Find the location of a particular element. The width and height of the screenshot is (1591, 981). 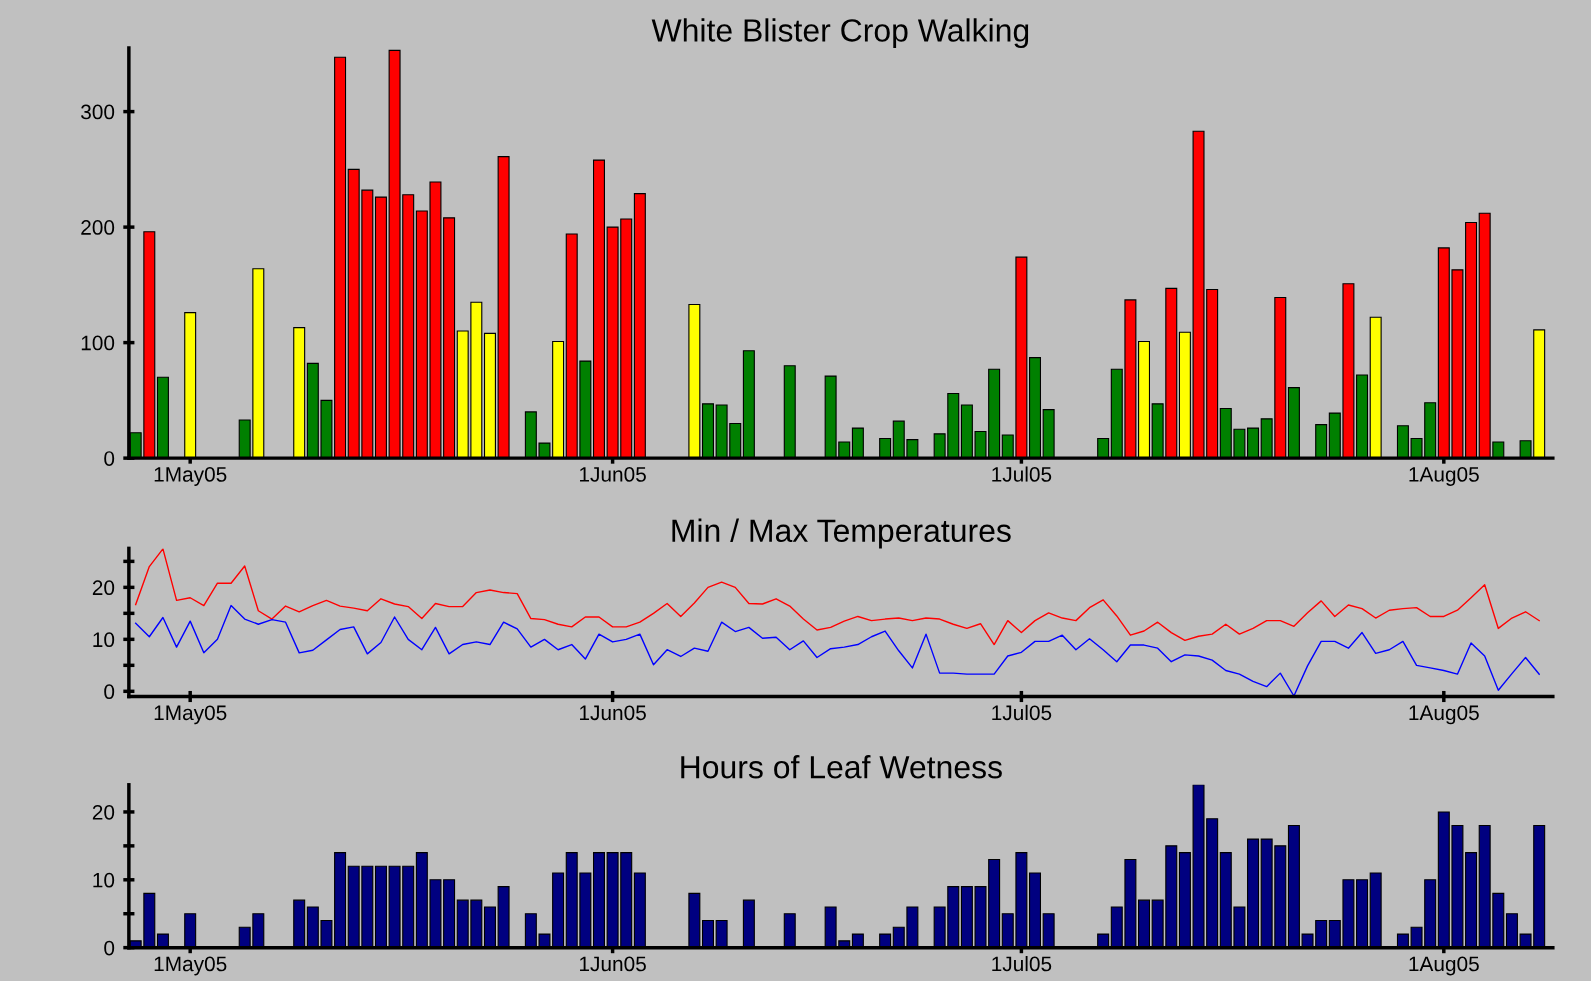

chart-title: White Blister Crop Walking is located at coordinates (840, 33).